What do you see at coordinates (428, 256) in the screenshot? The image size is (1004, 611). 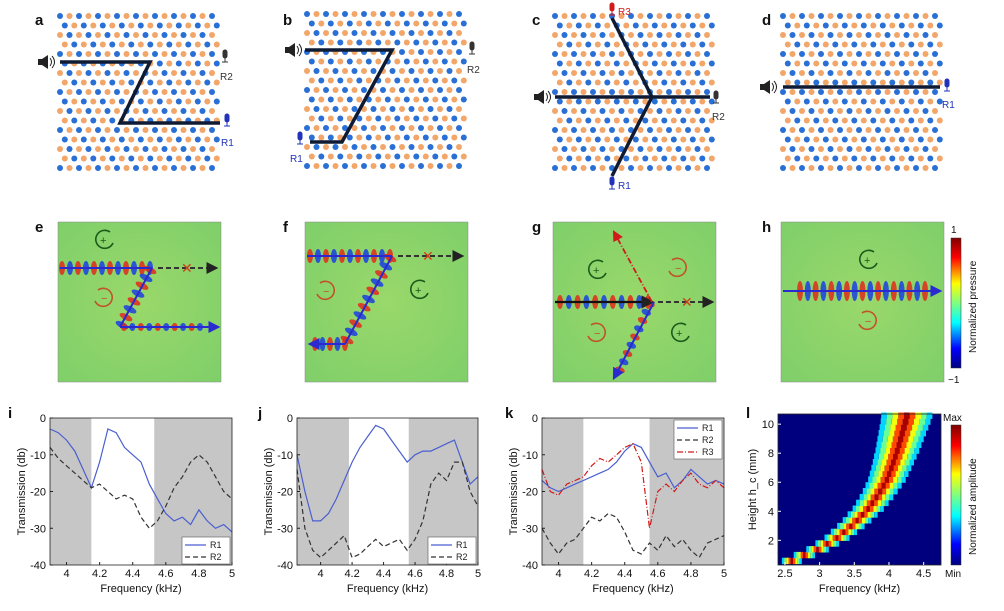 I see `cross-icon: ✕` at bounding box center [428, 256].